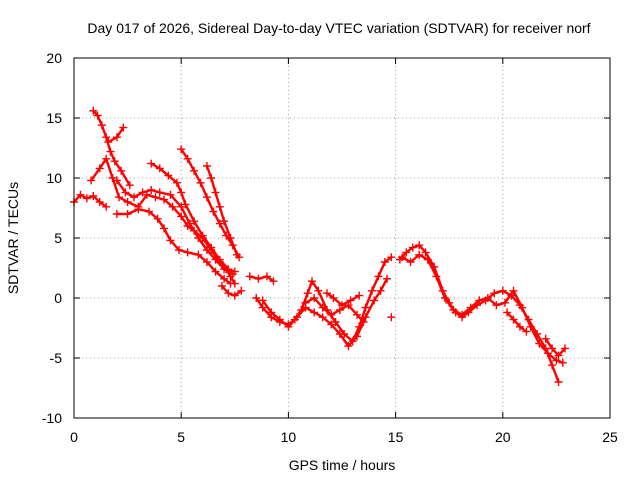 The height and width of the screenshot is (480, 640). Describe the element at coordinates (54, 118) in the screenshot. I see `y-tick-label: 15` at that location.